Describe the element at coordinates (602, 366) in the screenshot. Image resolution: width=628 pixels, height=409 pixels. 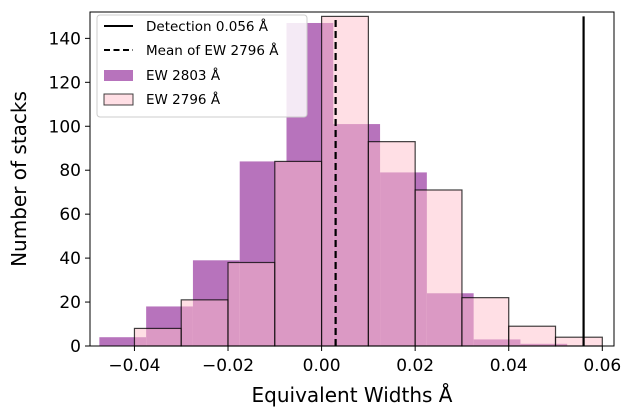
I see `x-tick-label: 0.06` at that location.